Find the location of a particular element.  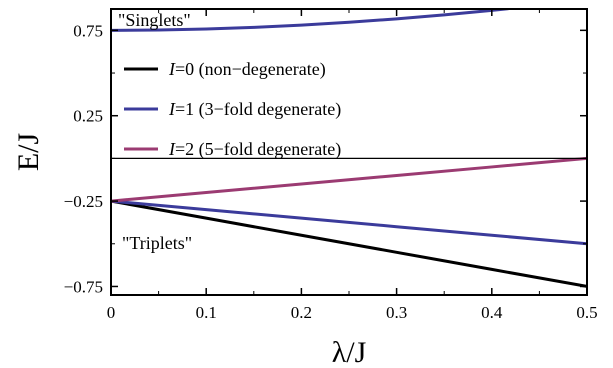

y-tick-label: −0.25 is located at coordinates (83, 201).